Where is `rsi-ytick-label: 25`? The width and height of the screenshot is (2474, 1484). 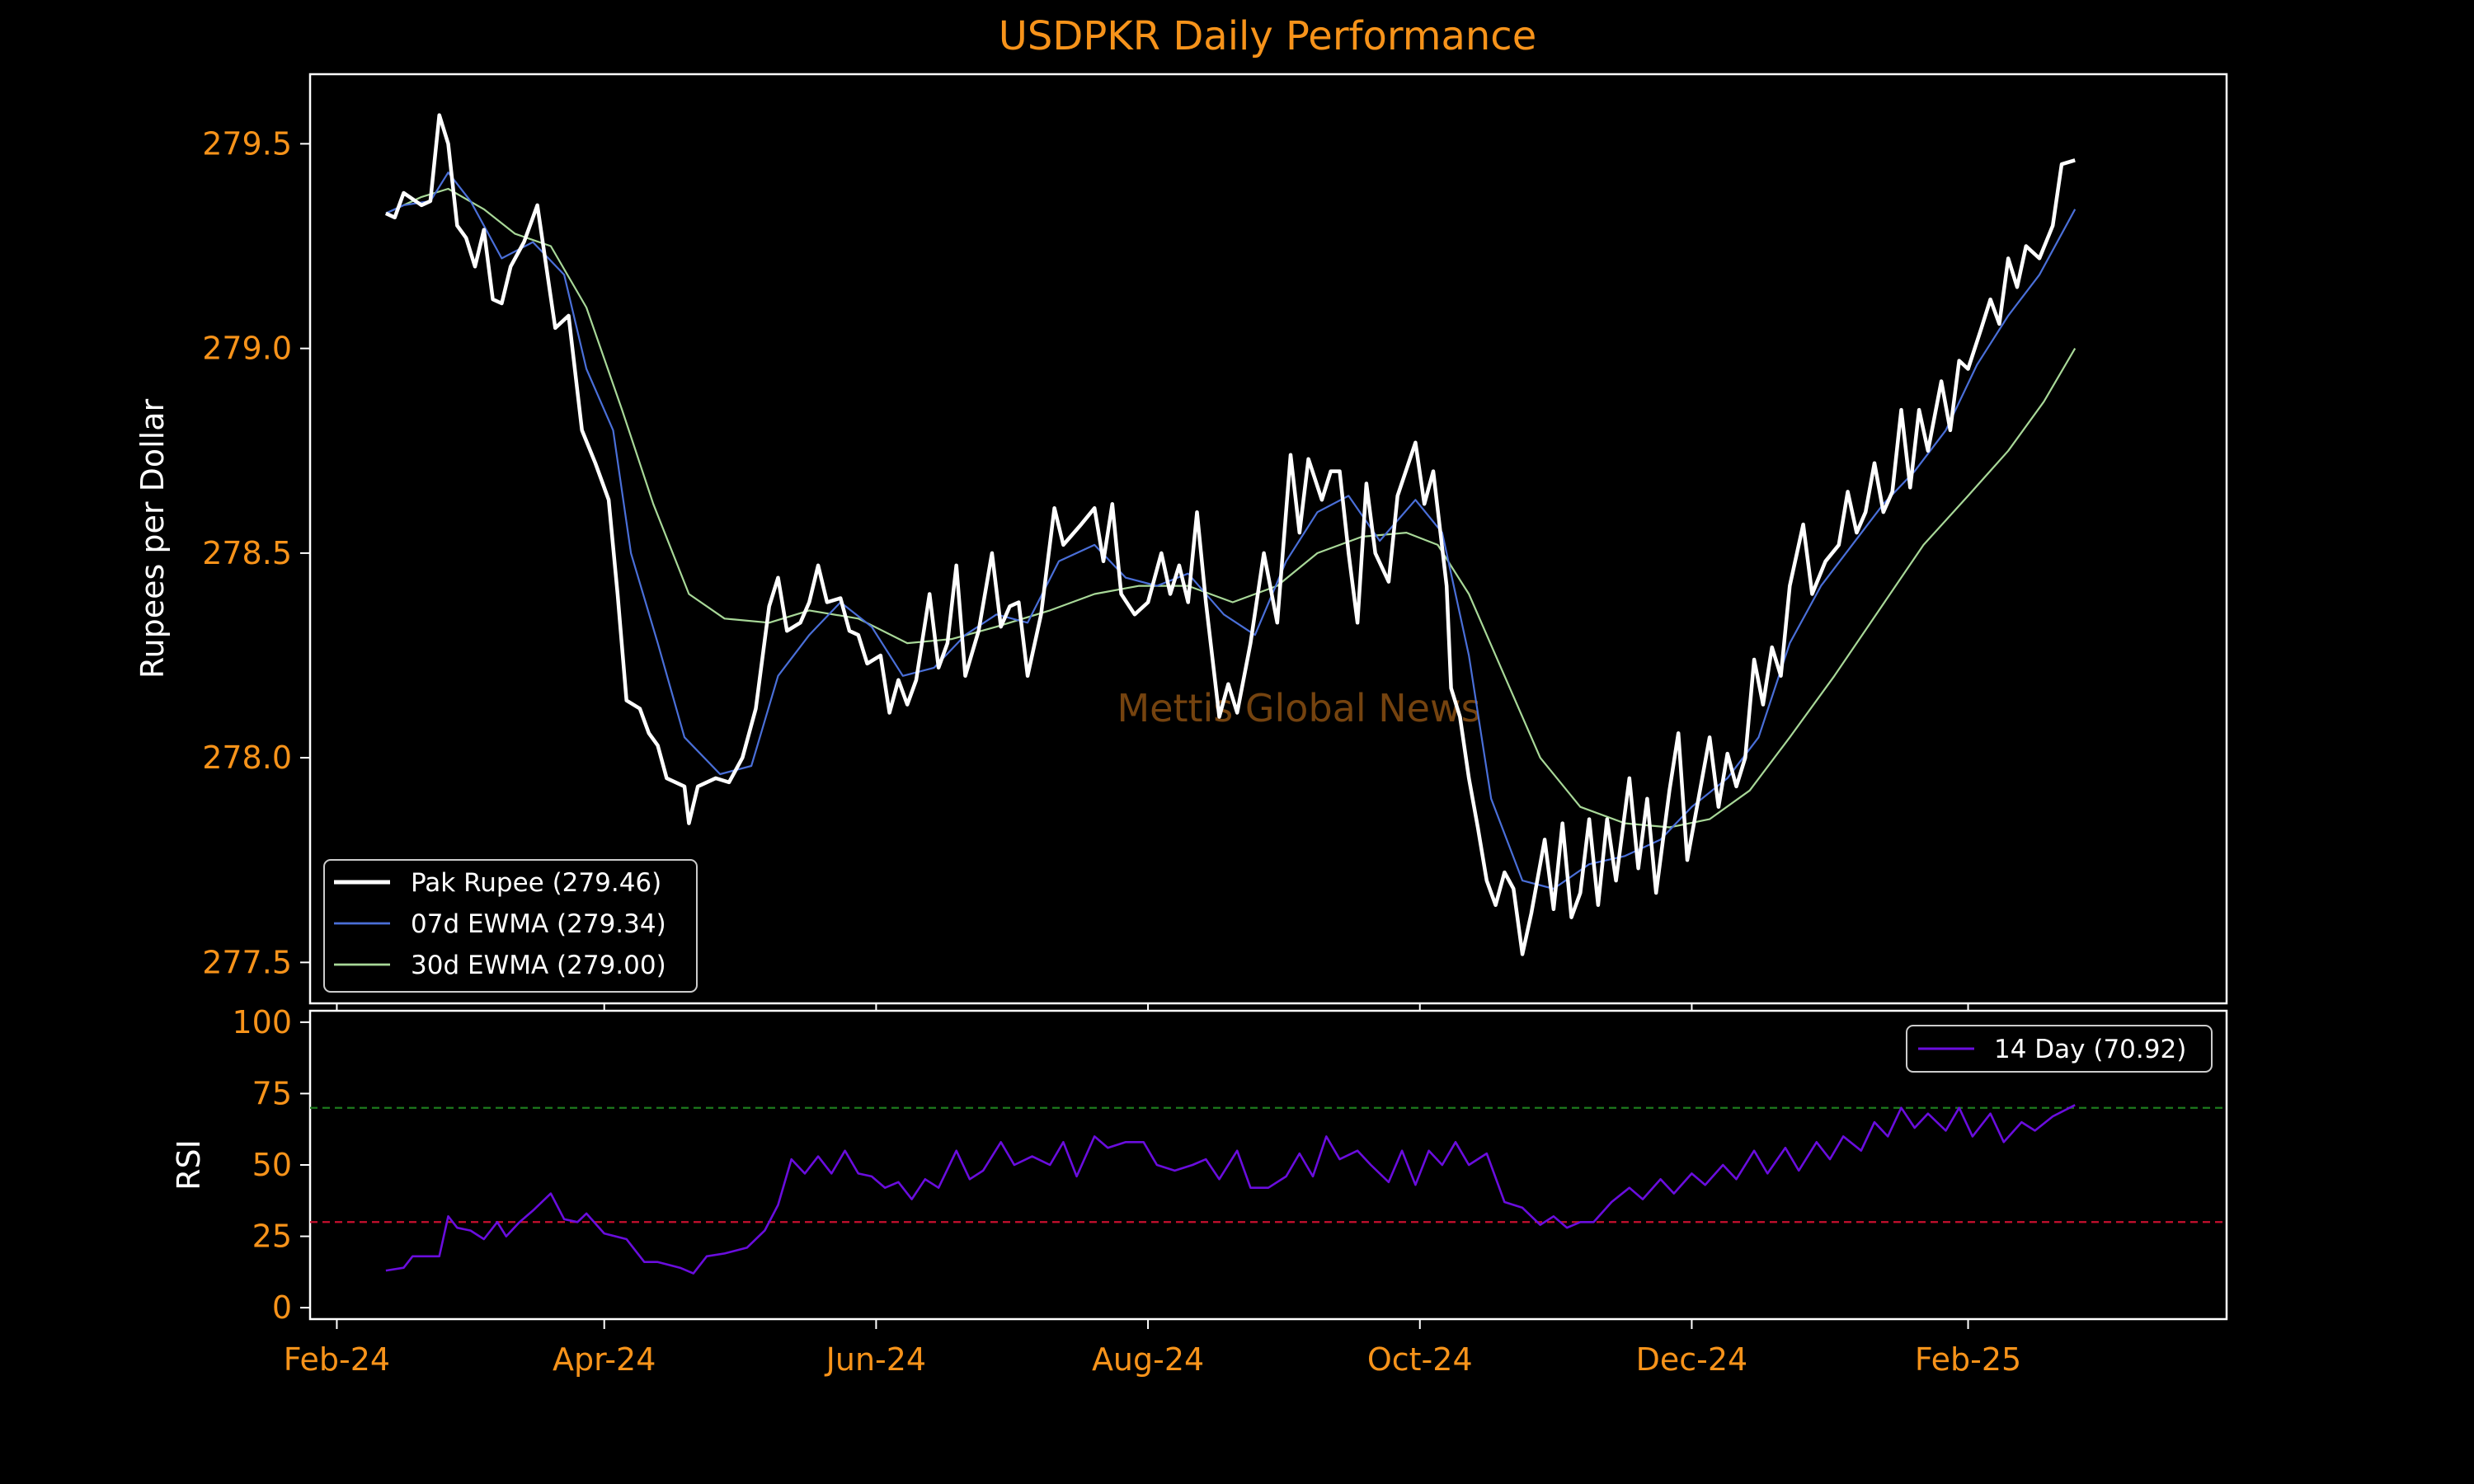
rsi-ytick-label: 25 is located at coordinates (272, 1237).